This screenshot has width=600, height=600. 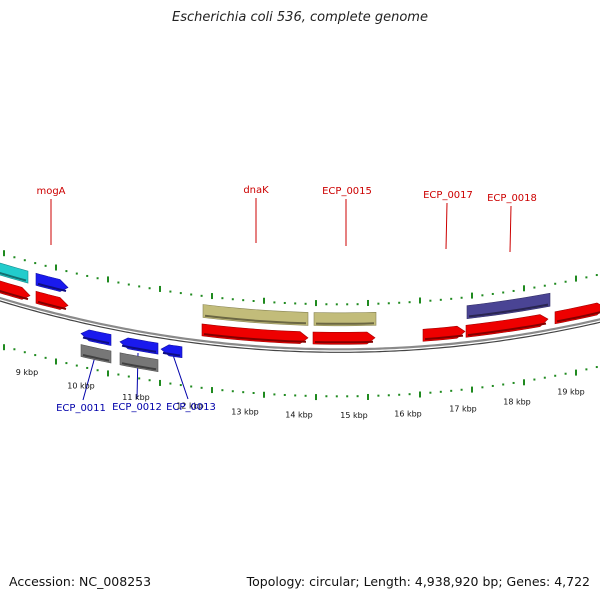 I want to click on feature-dnak, so click(x=255, y=315).